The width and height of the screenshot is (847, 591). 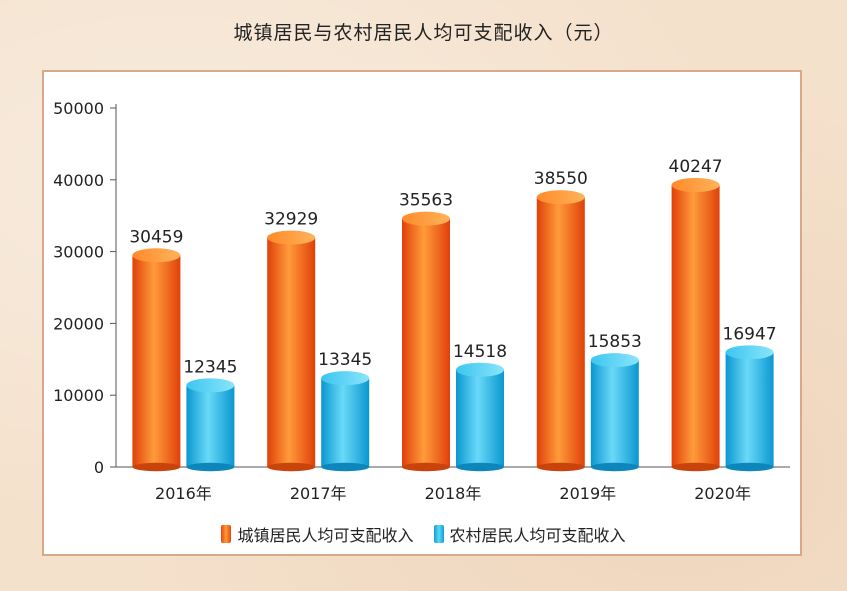 What do you see at coordinates (615, 342) in the screenshot?
I see `data-label: 15853` at bounding box center [615, 342].